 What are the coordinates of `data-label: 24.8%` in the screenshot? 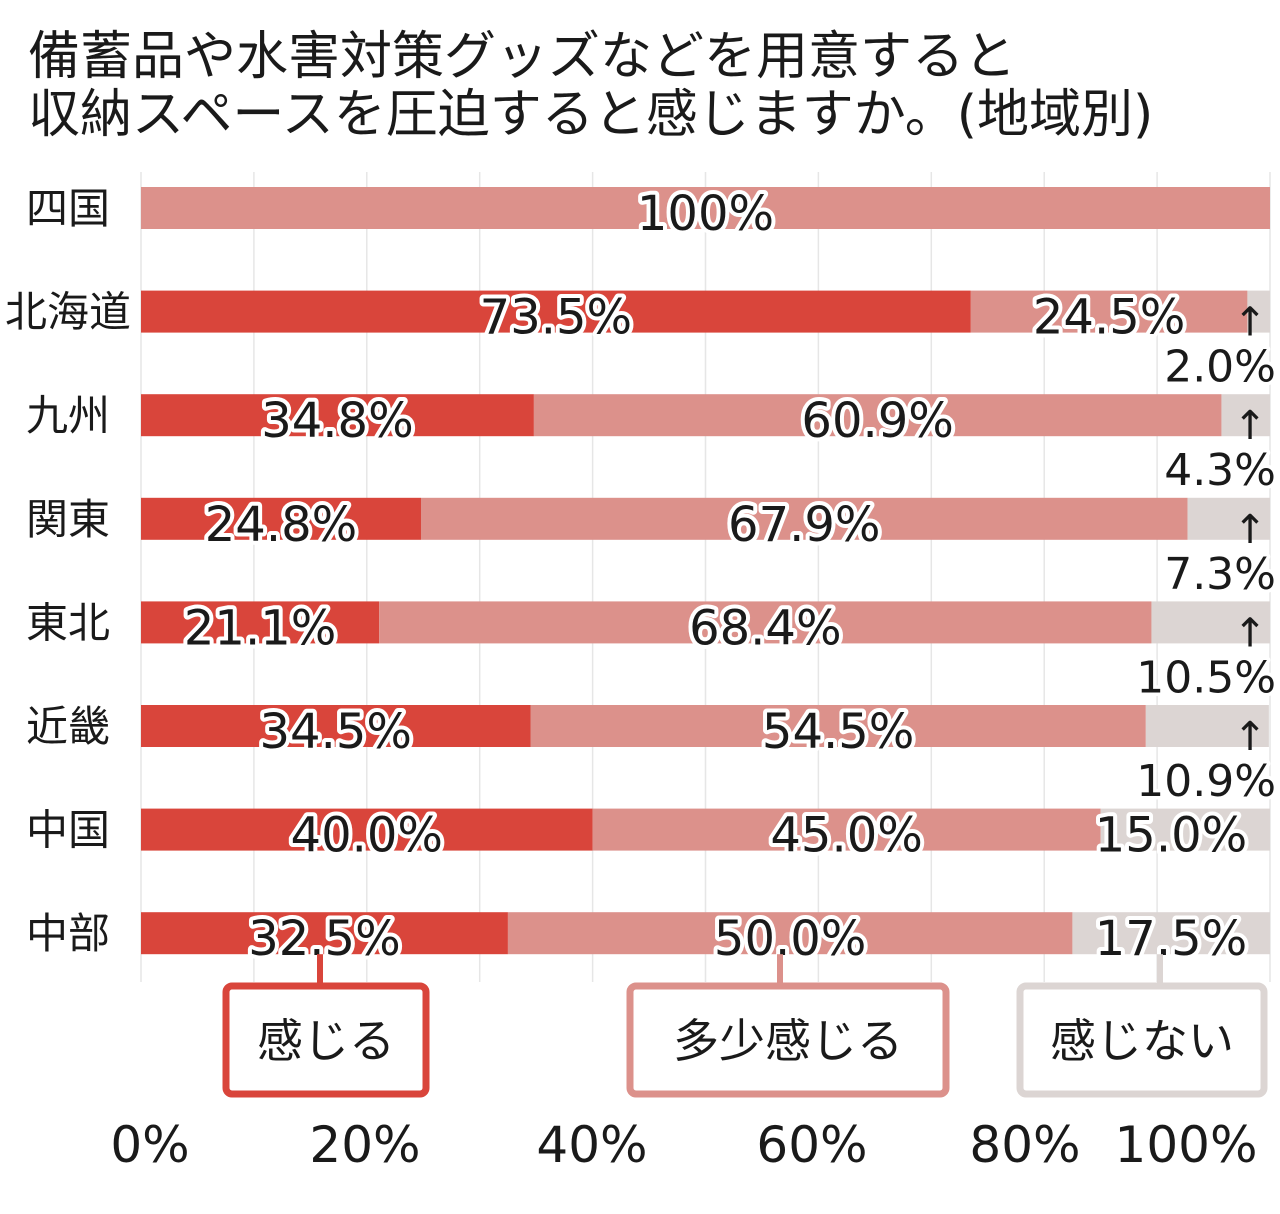 It's located at (281, 525).